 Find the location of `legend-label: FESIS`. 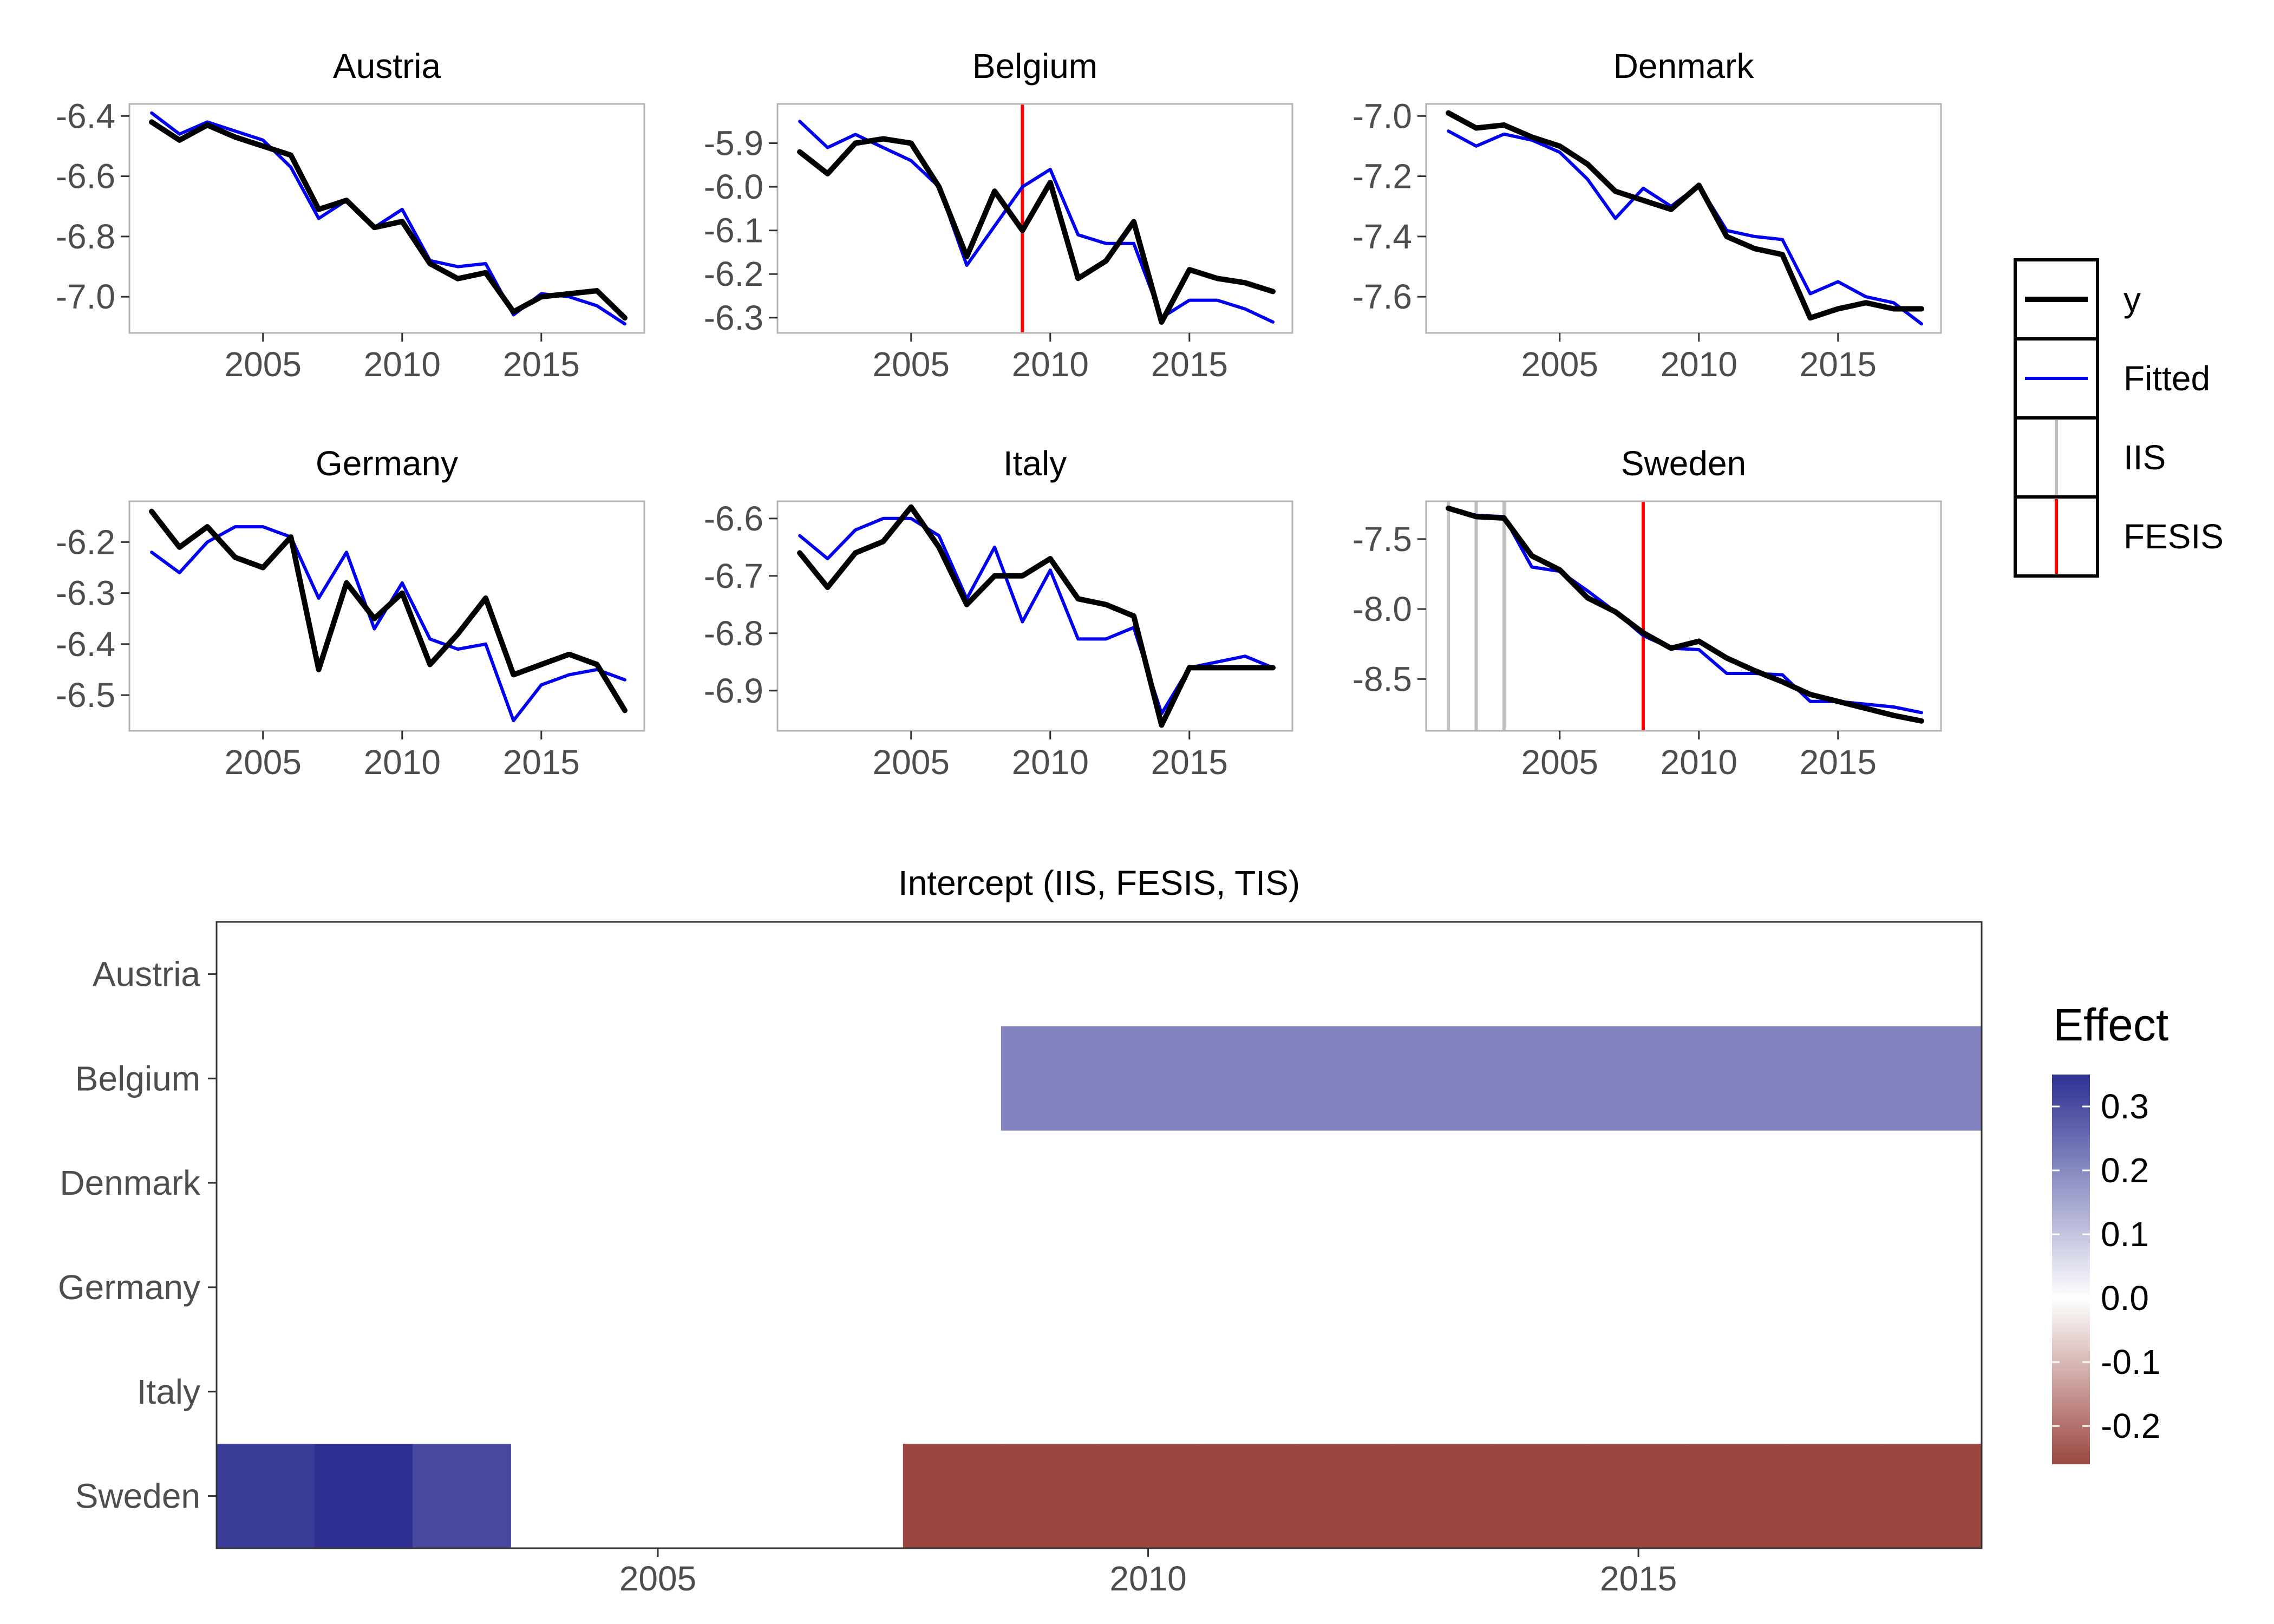

legend-label: FESIS is located at coordinates (2173, 536).